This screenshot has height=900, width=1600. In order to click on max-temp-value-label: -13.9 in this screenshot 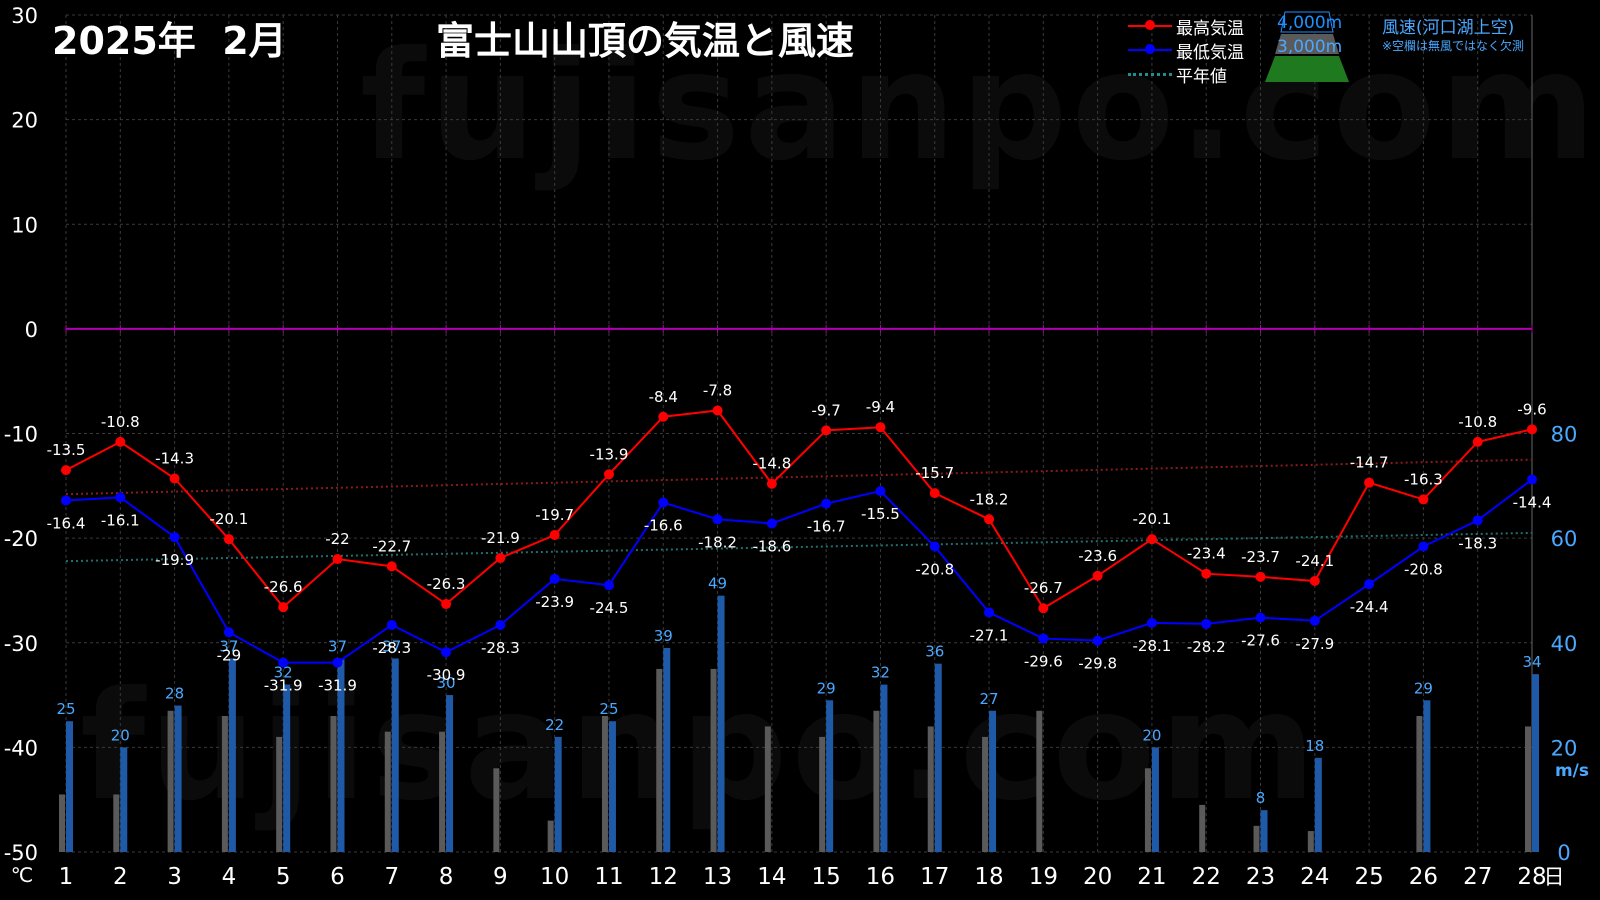, I will do `click(609, 454)`.